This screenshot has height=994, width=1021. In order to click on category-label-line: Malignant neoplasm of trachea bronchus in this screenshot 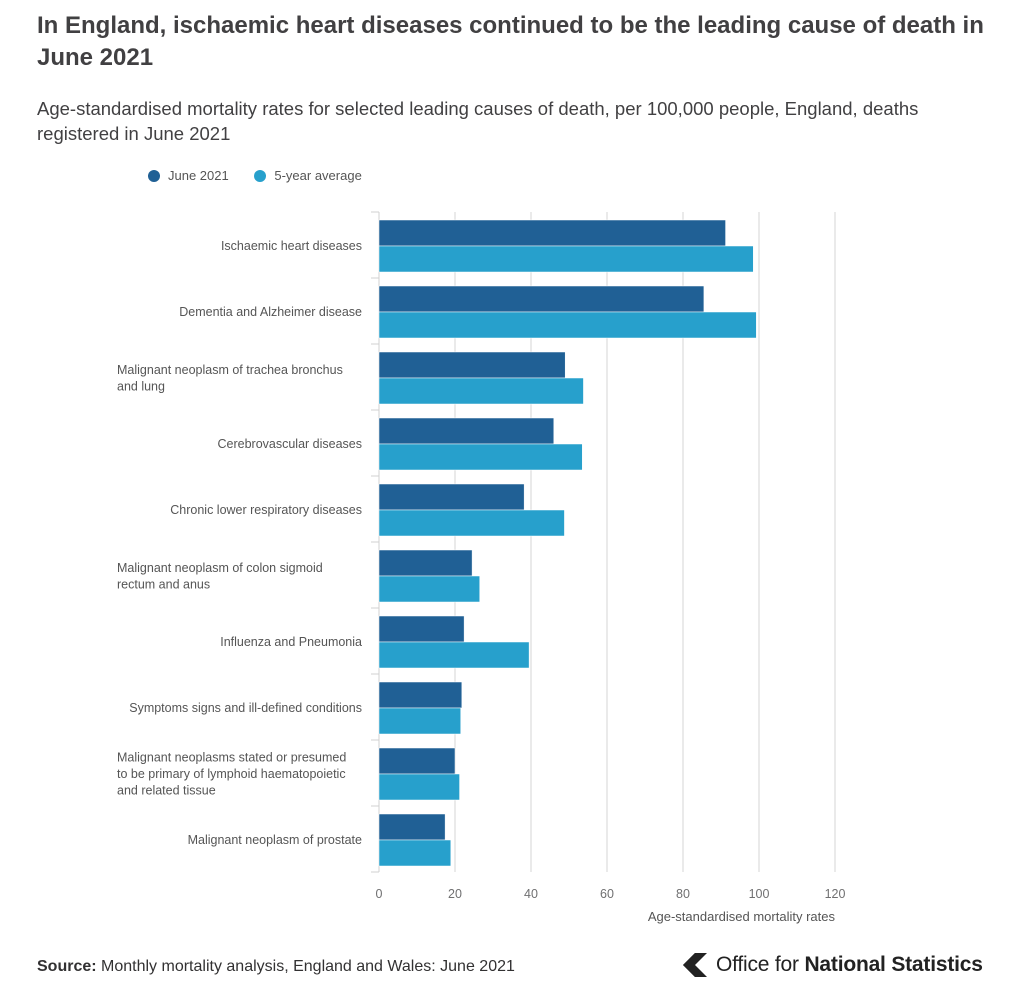, I will do `click(230, 370)`.